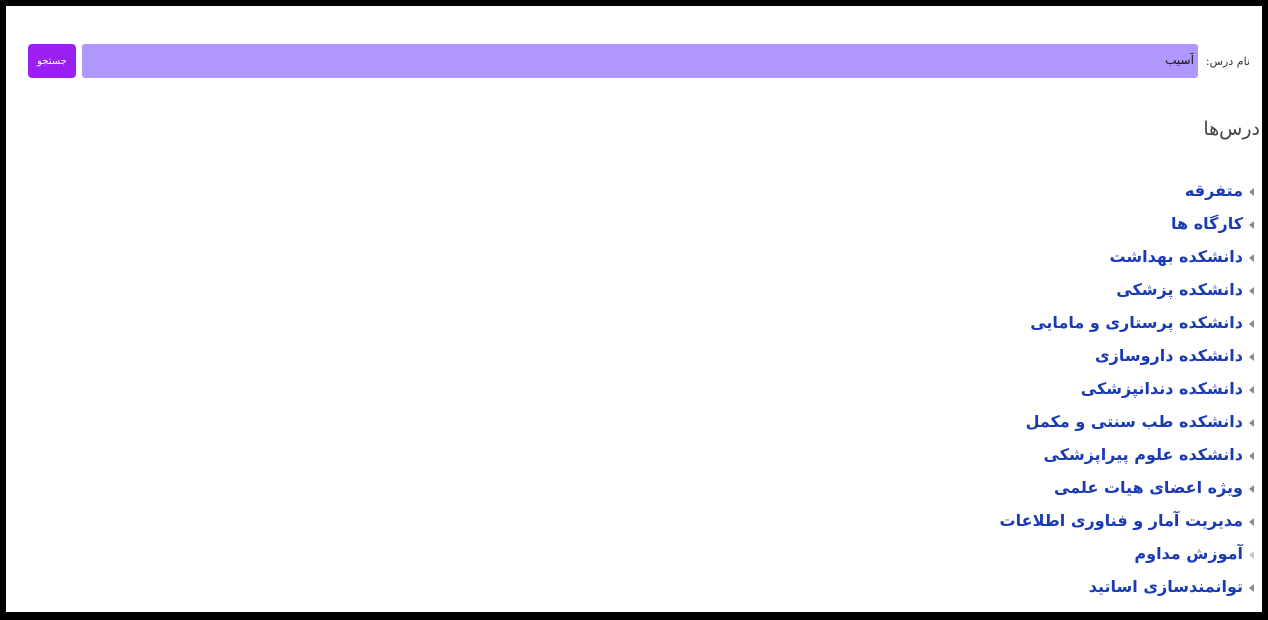 The height and width of the screenshot is (620, 1268). I want to click on category-item: دانشکده داروسازی, so click(1127, 355).